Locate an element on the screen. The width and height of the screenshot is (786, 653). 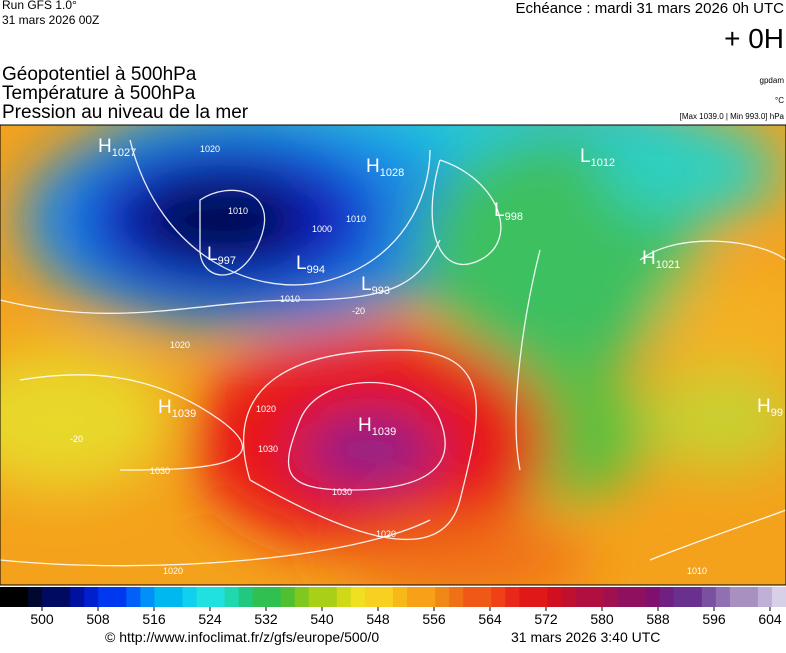
run-label: Run GFS 1.0° is located at coordinates (39, 6).